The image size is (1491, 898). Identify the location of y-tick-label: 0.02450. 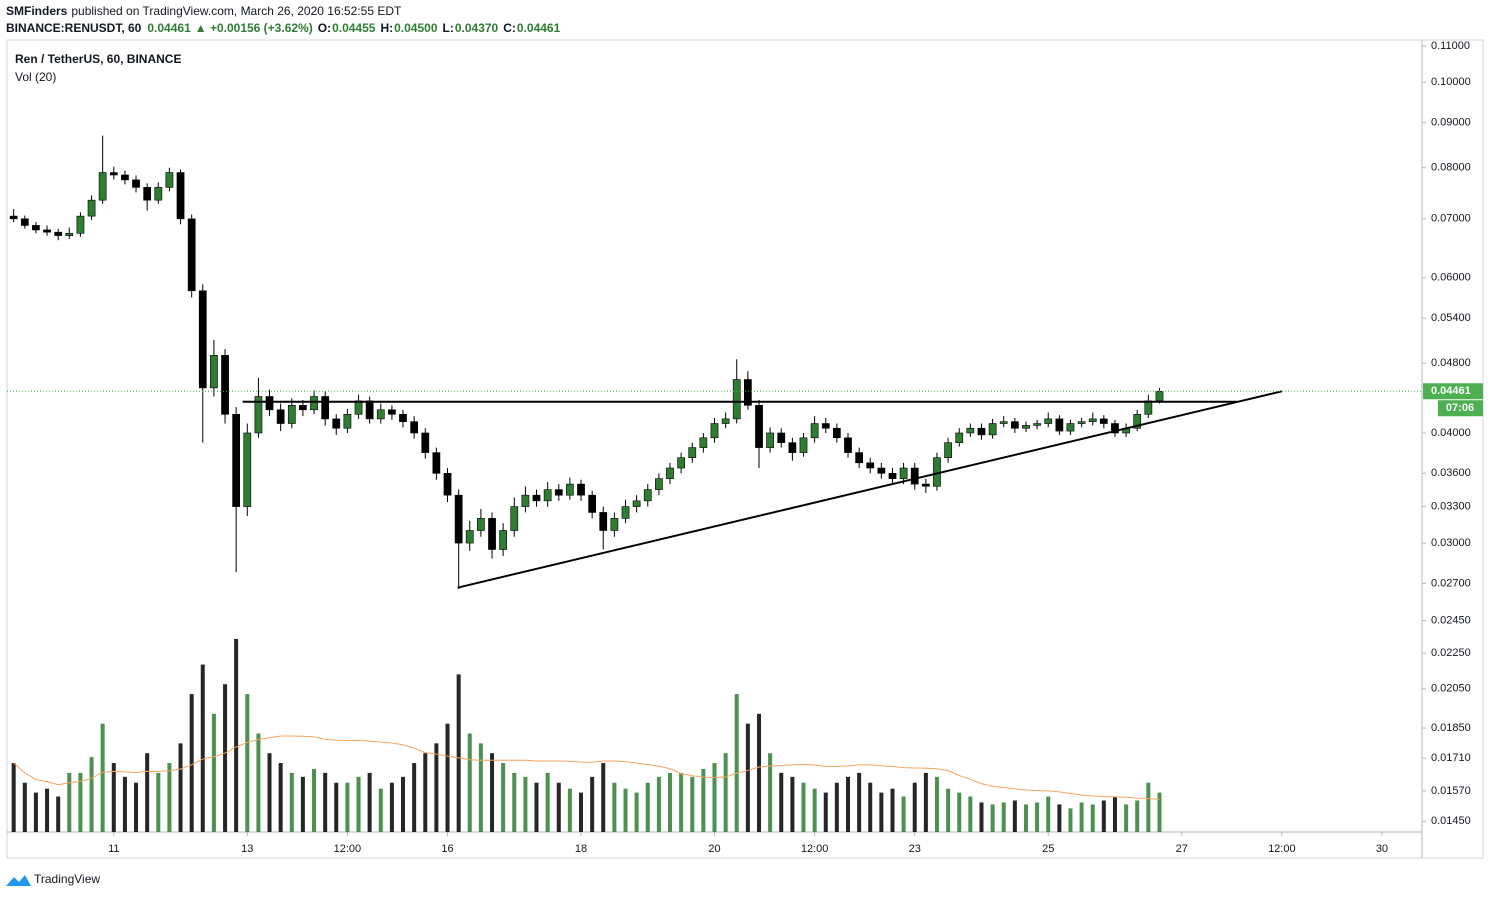
(1451, 620).